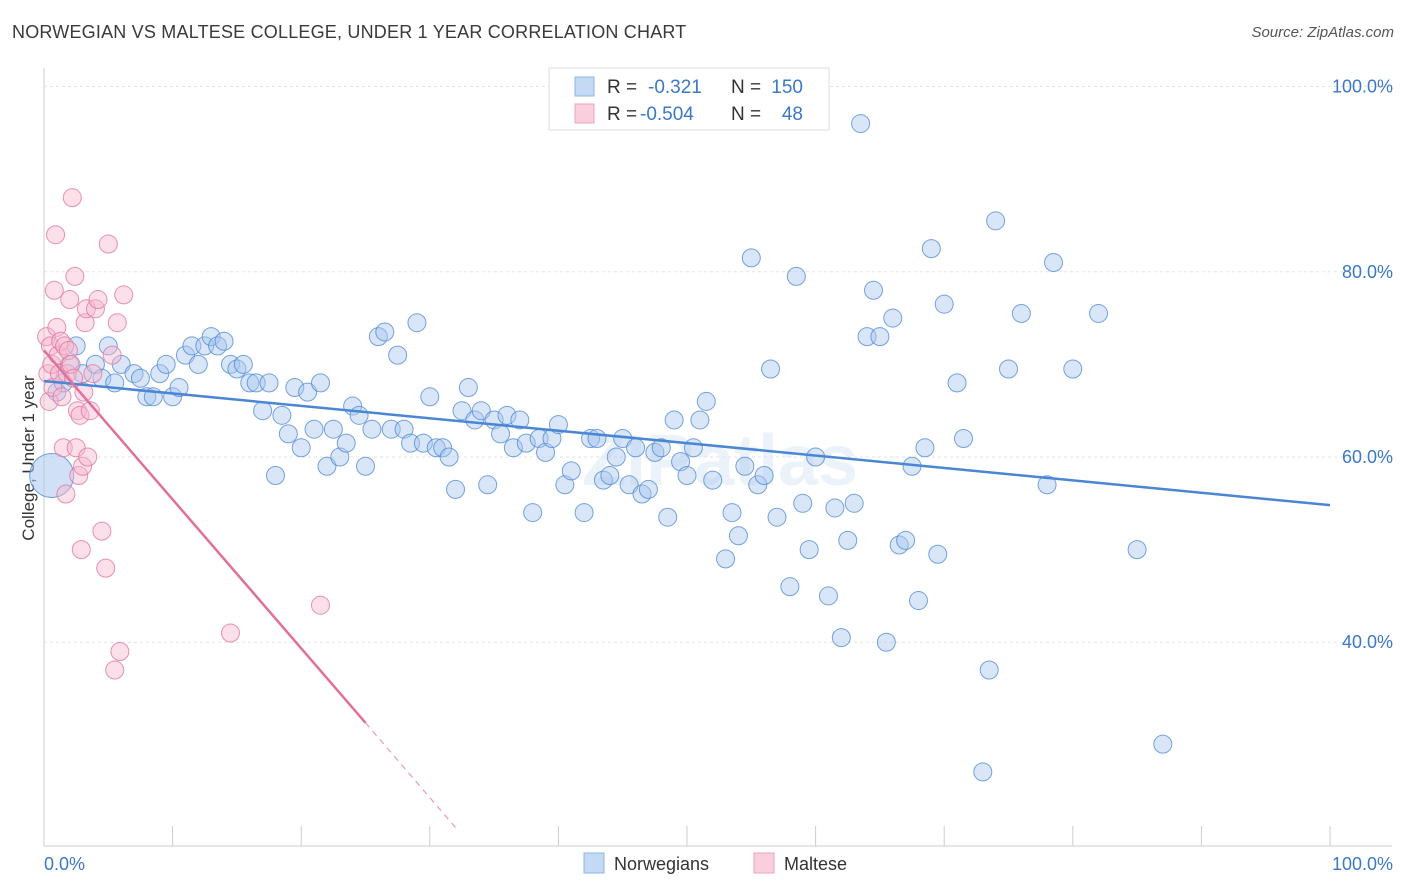  Describe the element at coordinates (815, 864) in the screenshot. I see `bottom-legend-label-maltese: Maltese` at that location.